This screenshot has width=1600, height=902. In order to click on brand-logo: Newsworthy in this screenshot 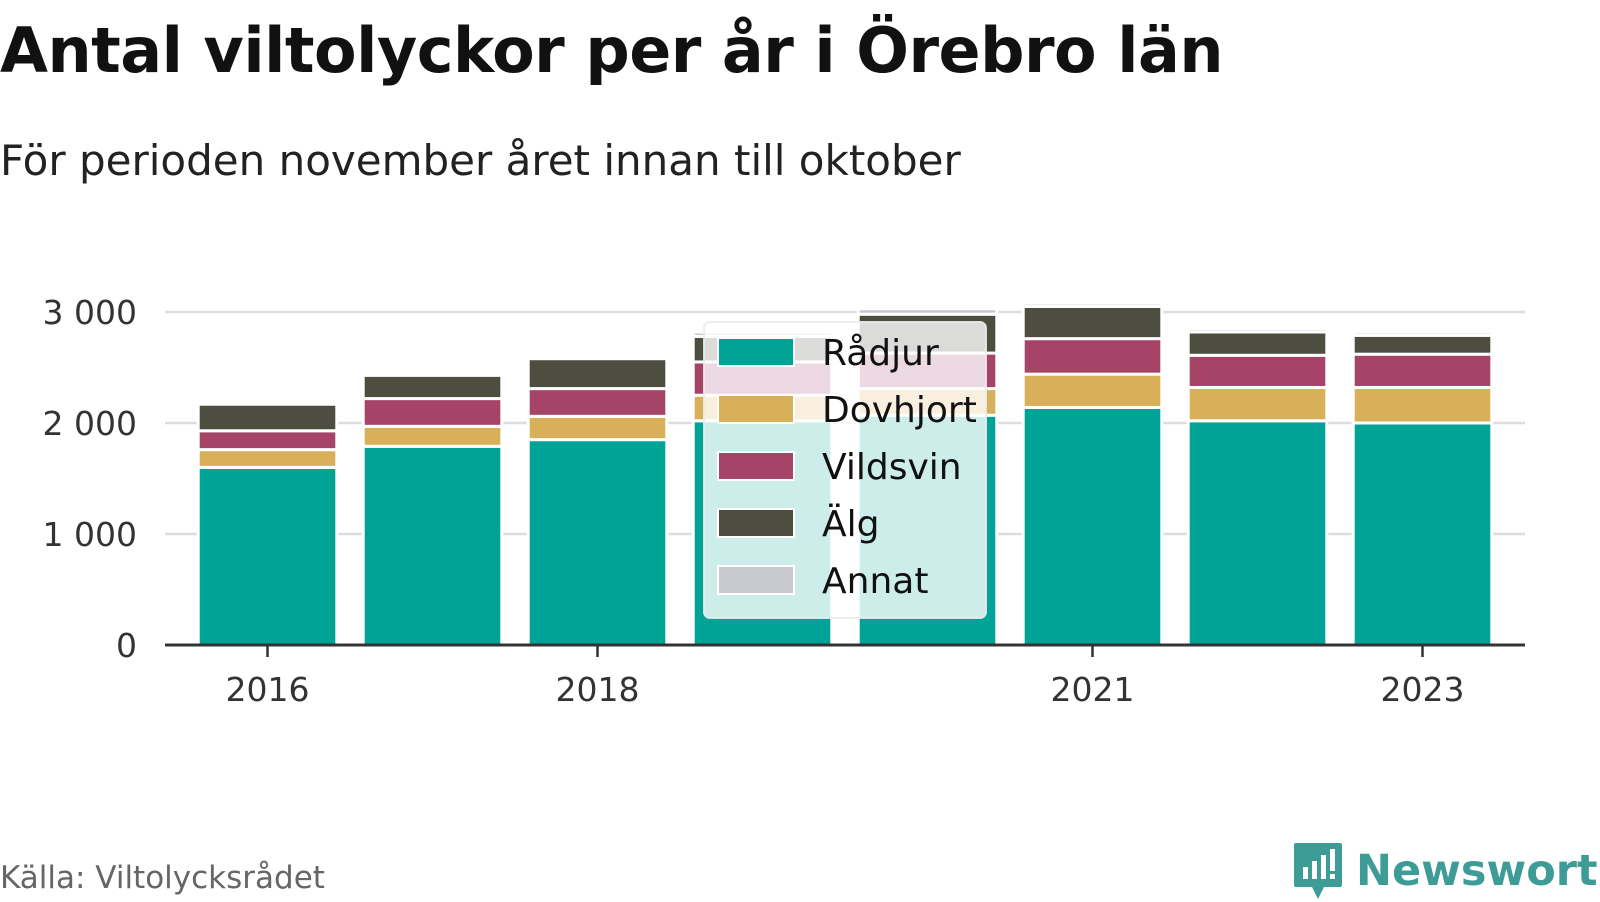, I will do `click(1446, 871)`.